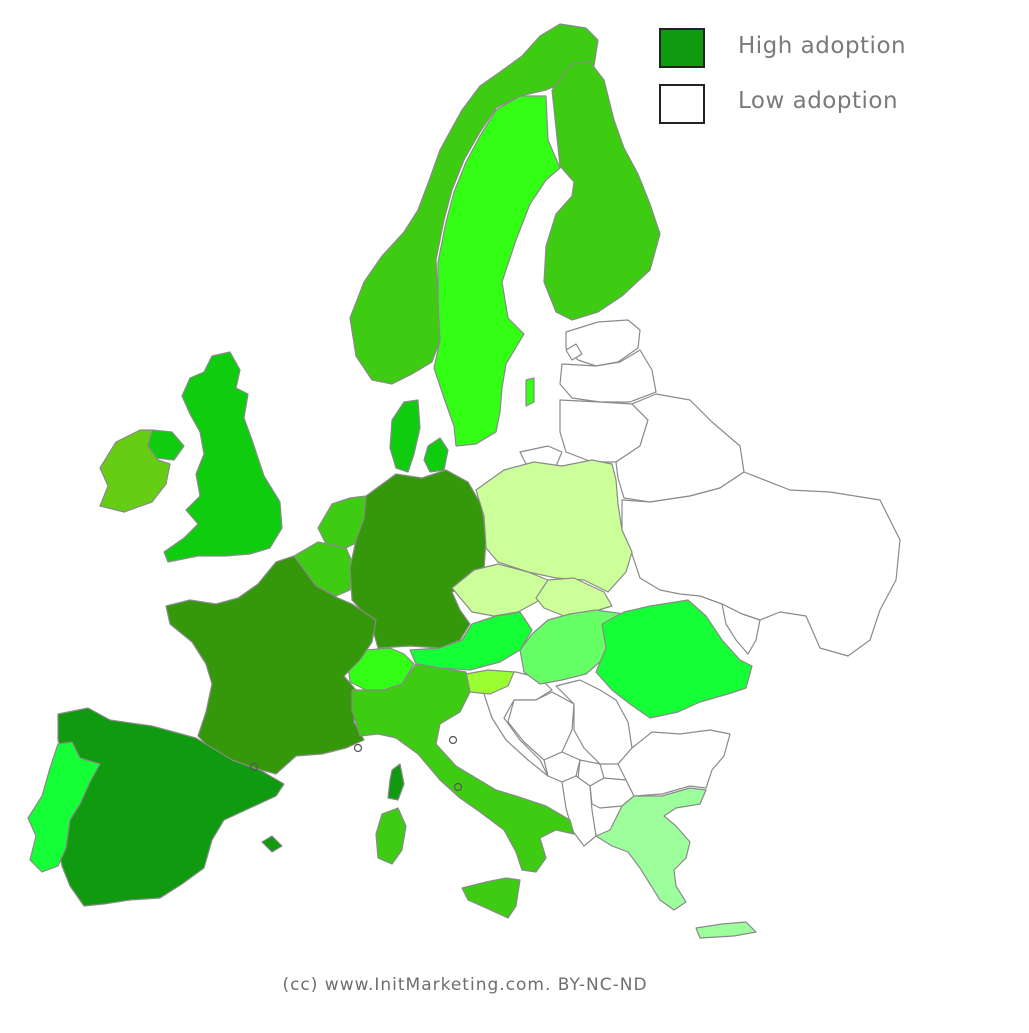 The width and height of the screenshot is (1029, 1033). I want to click on marker-monaco, so click(358, 748).